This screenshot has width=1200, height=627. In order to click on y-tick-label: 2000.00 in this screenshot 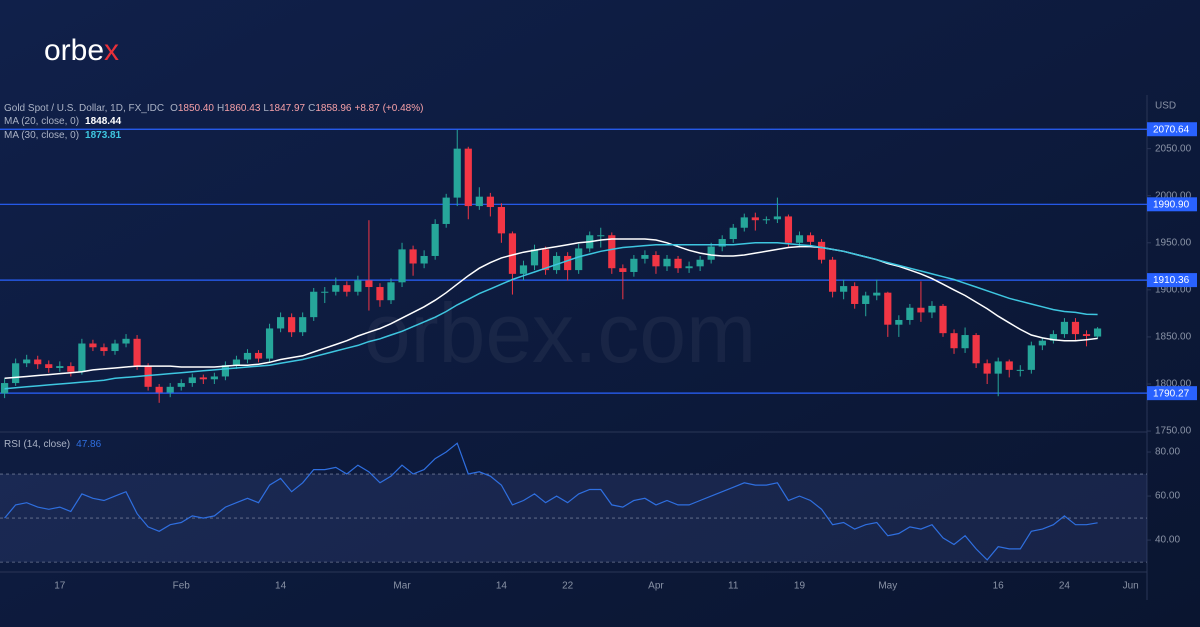, I will do `click(1173, 195)`.